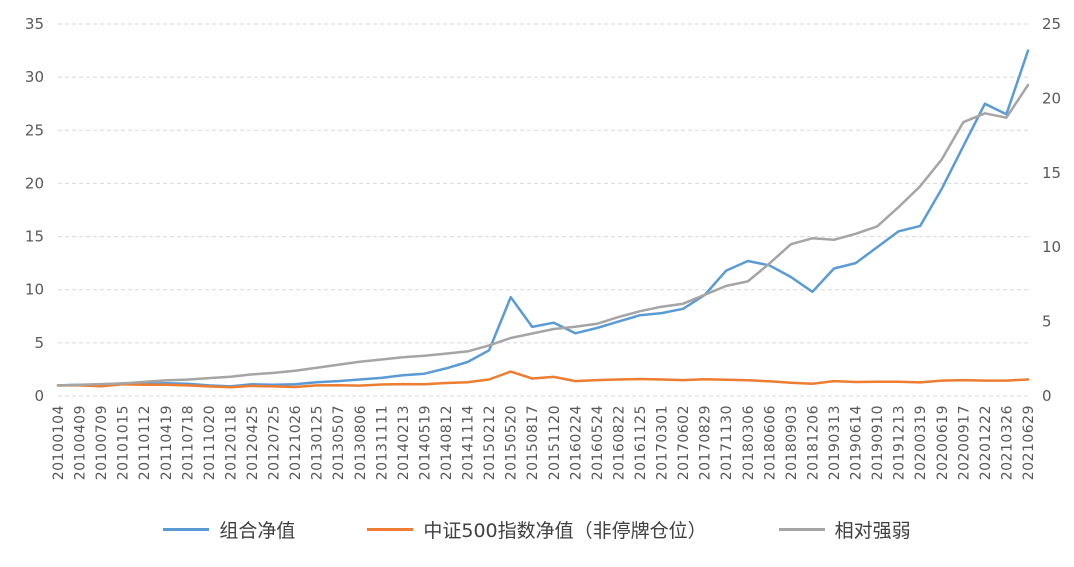  What do you see at coordinates (900, 442) in the screenshot?
I see `x-axis-tick-label: 20191213` at bounding box center [900, 442].